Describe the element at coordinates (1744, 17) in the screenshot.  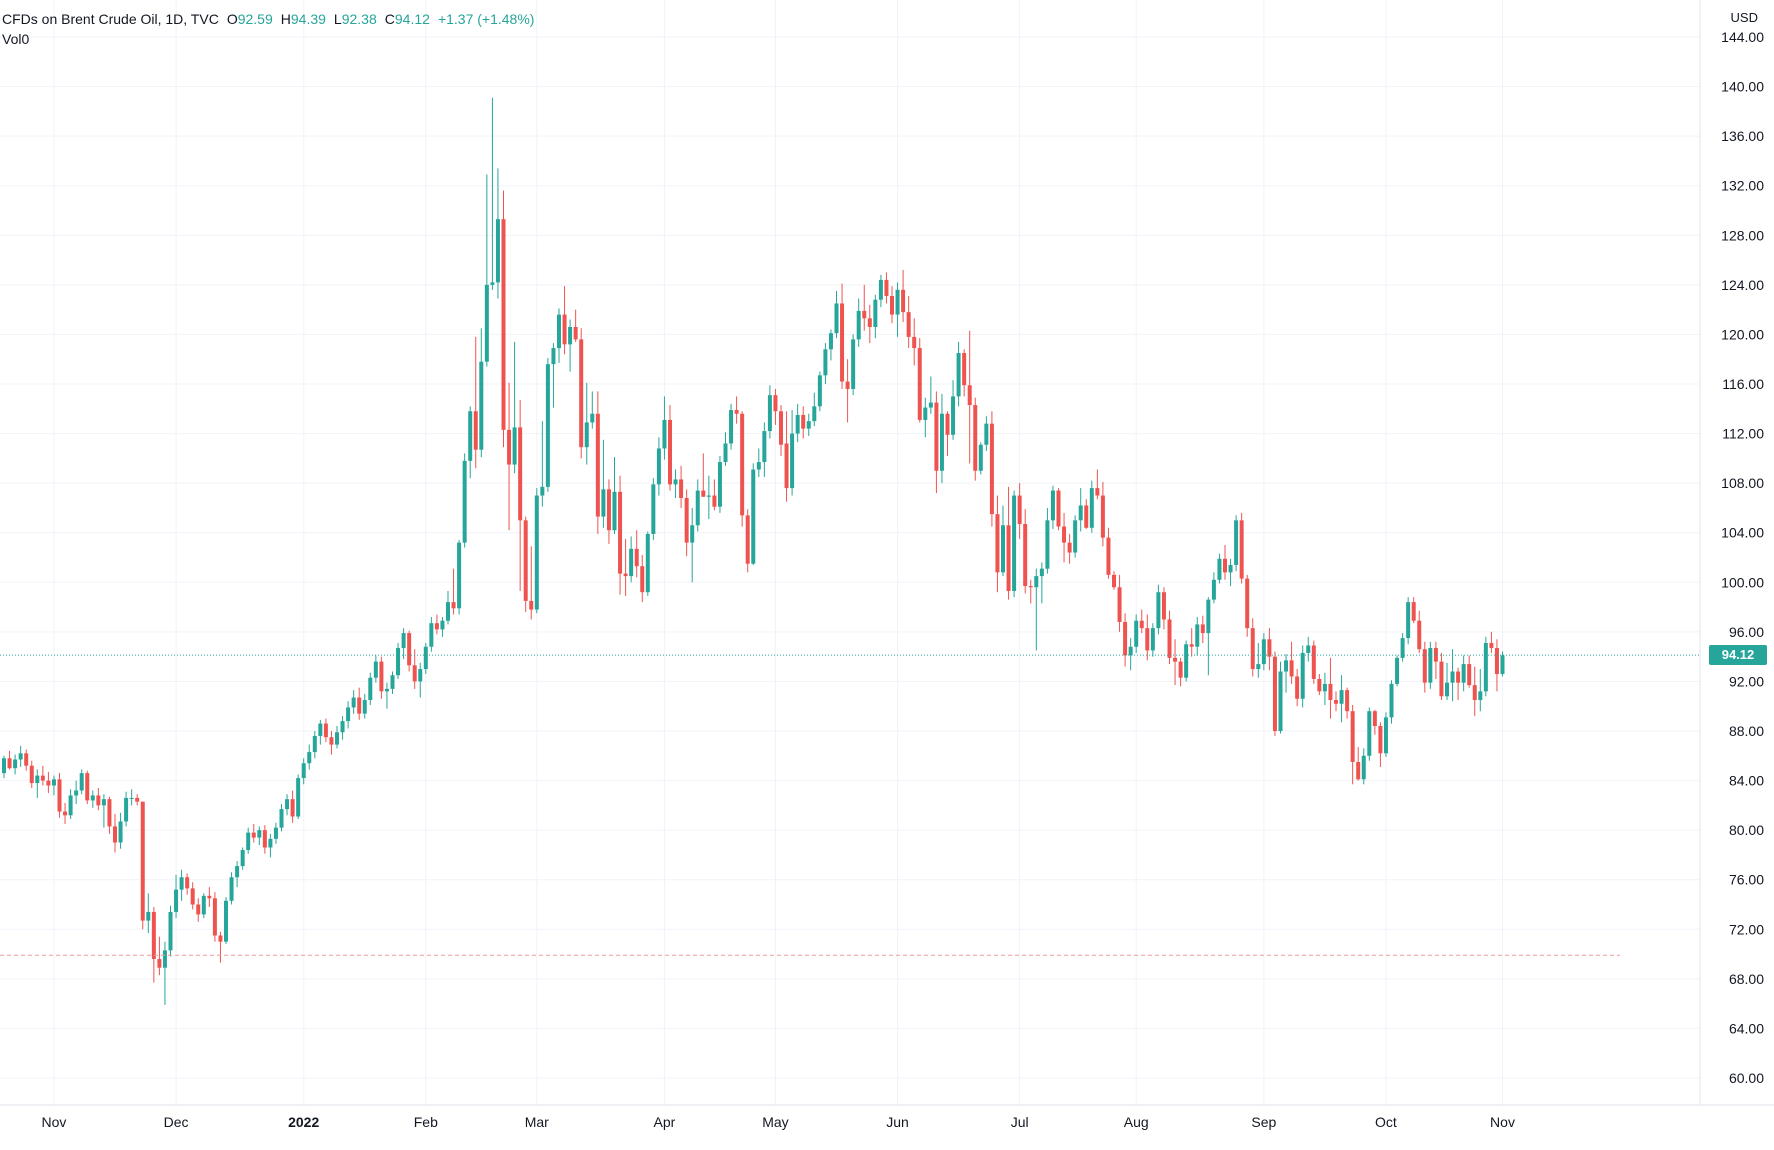
I see `currency-label: USD` at that location.